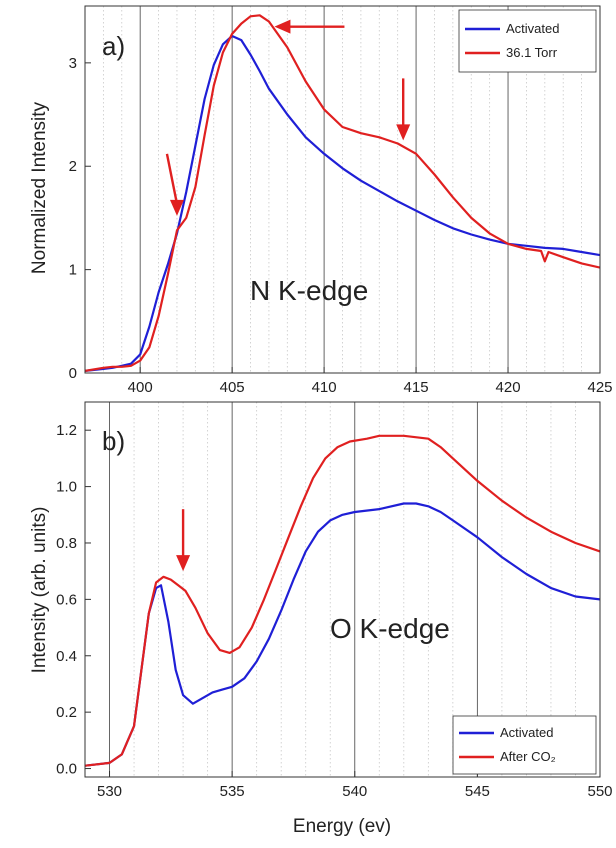 The height and width of the screenshot is (848, 616). I want to click on legend-box-a, so click(527, 41).